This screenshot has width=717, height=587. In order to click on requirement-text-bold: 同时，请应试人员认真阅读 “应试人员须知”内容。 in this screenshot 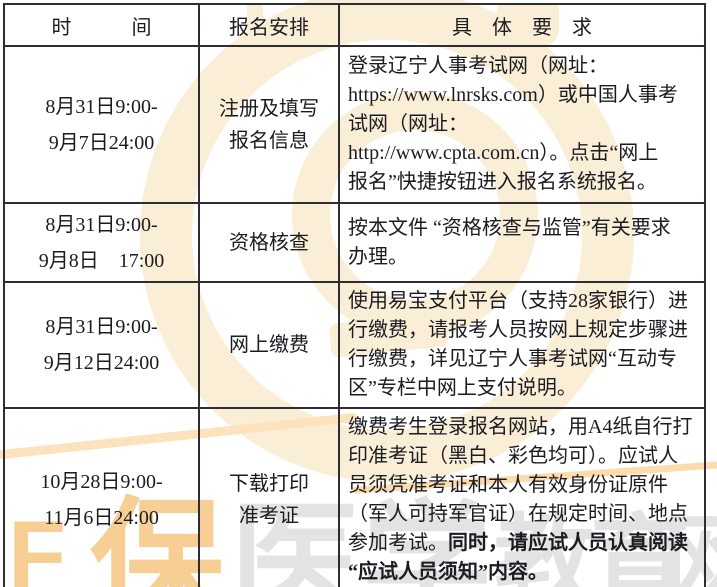, I will do `click(518, 557)`.